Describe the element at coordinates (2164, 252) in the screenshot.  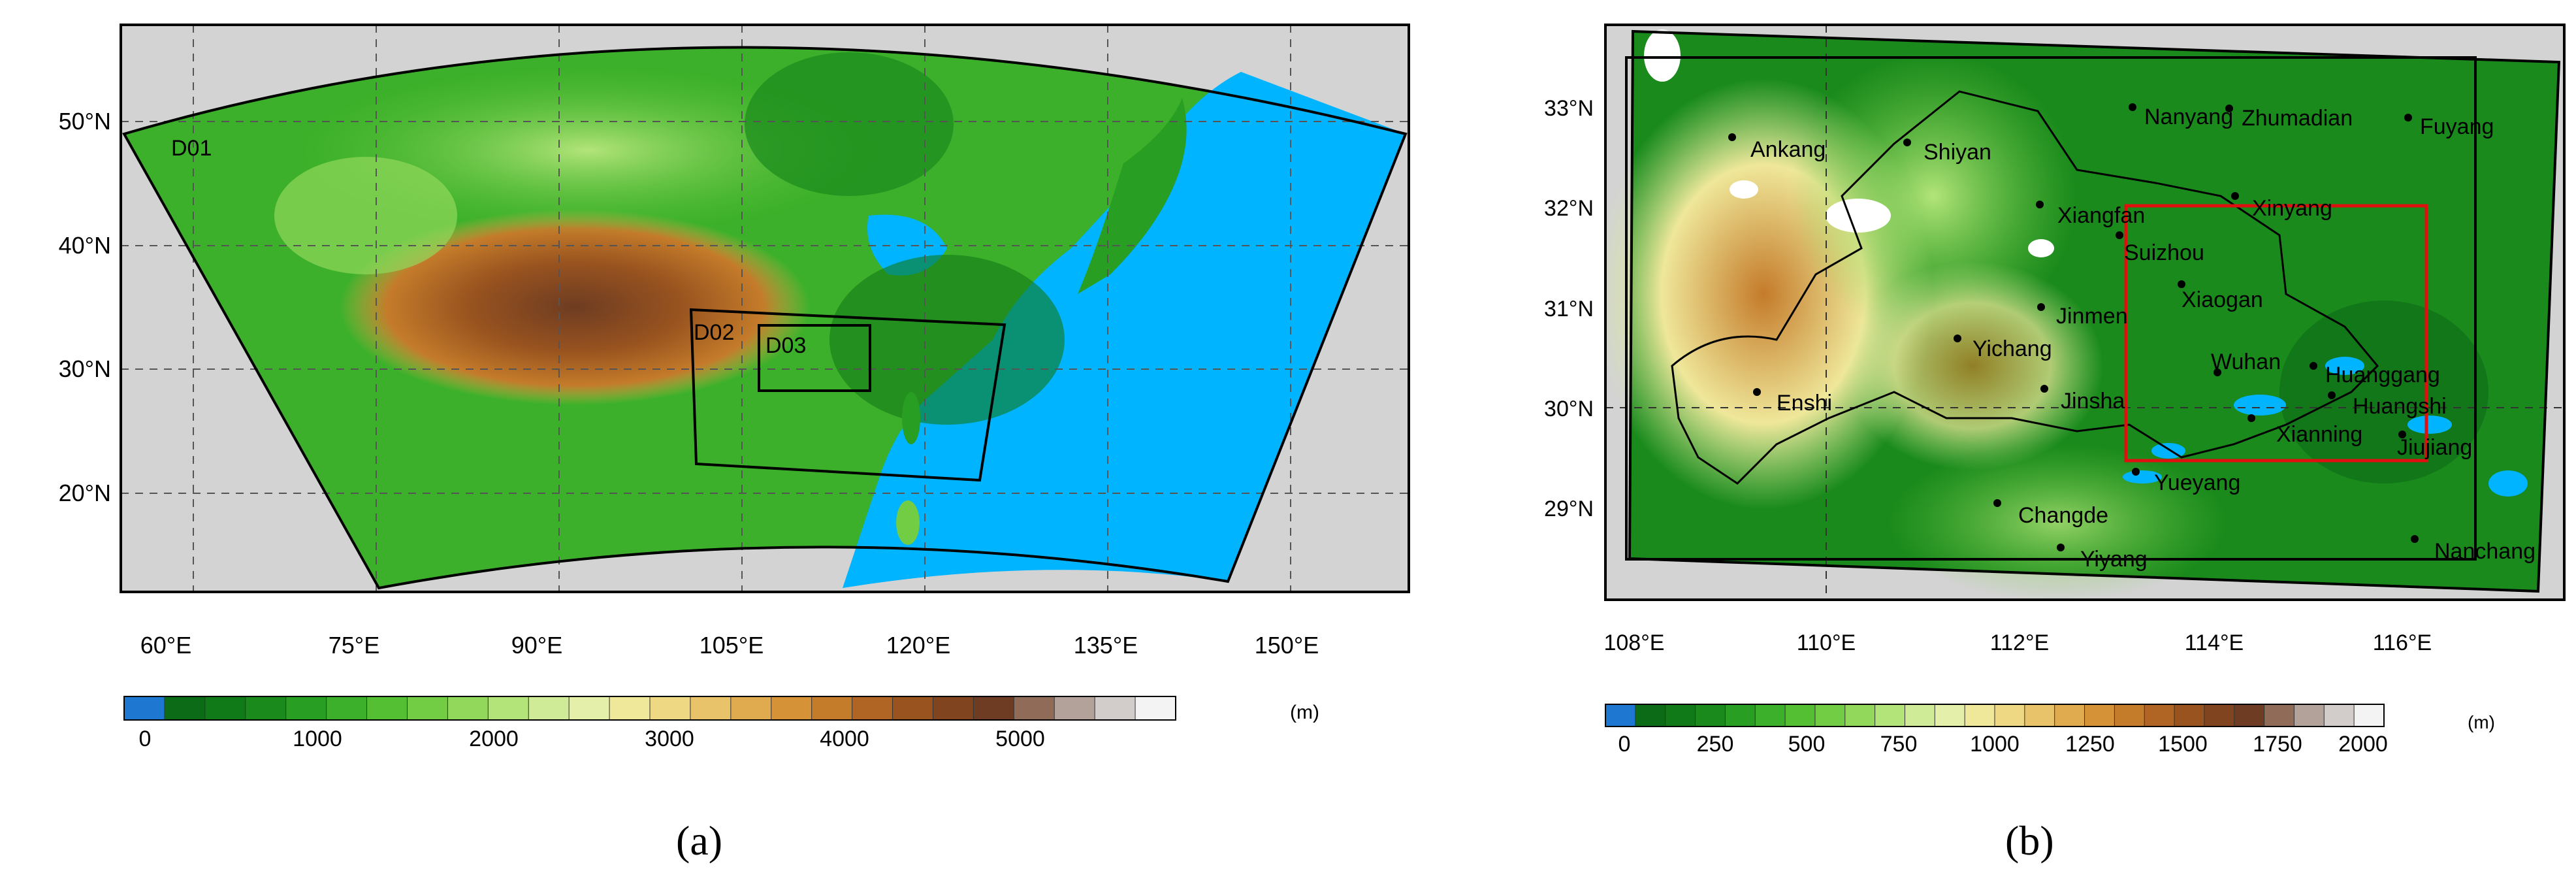
I see `city-label: Suizhou` at that location.